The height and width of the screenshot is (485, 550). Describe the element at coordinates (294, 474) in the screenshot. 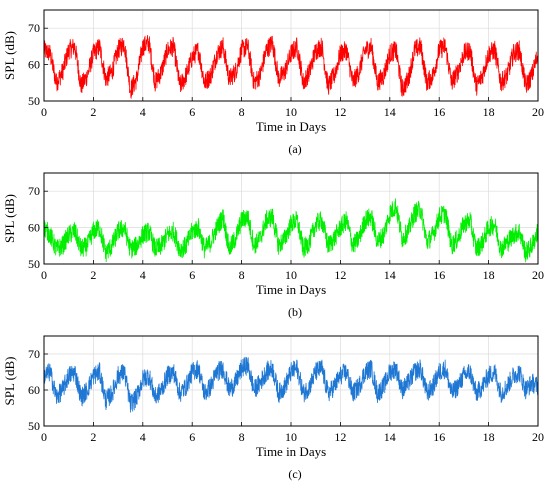

I see `panel-caption: (c)` at that location.